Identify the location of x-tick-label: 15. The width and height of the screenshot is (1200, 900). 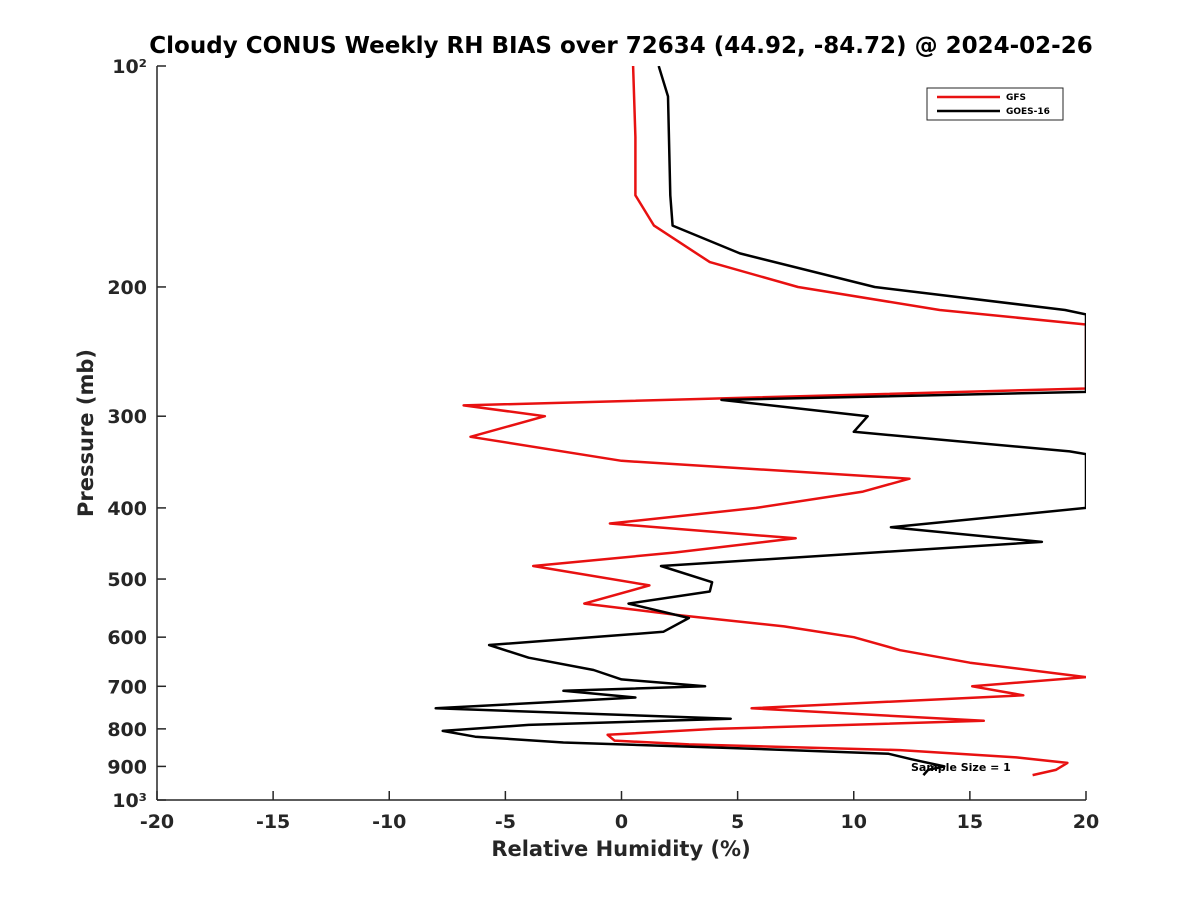
(970, 822).